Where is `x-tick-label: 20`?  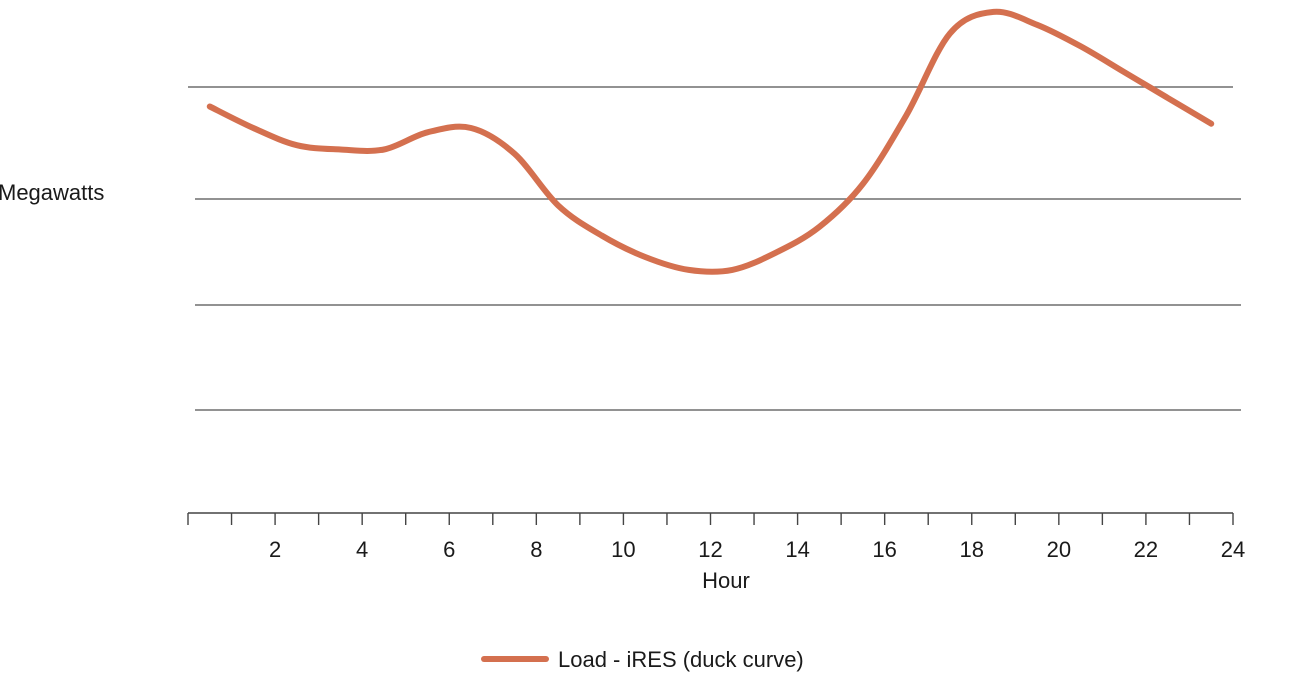
x-tick-label: 20 is located at coordinates (1059, 549).